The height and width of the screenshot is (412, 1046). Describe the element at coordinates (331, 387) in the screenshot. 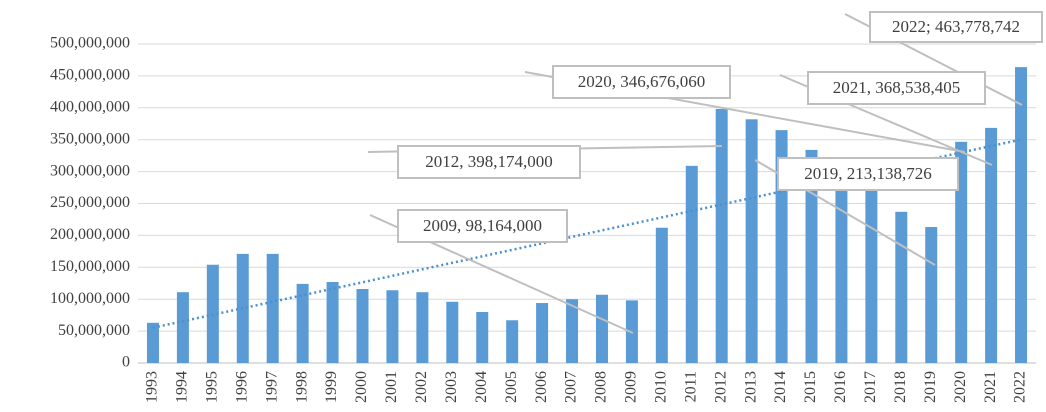

I see `x-tick-label: 1999` at that location.